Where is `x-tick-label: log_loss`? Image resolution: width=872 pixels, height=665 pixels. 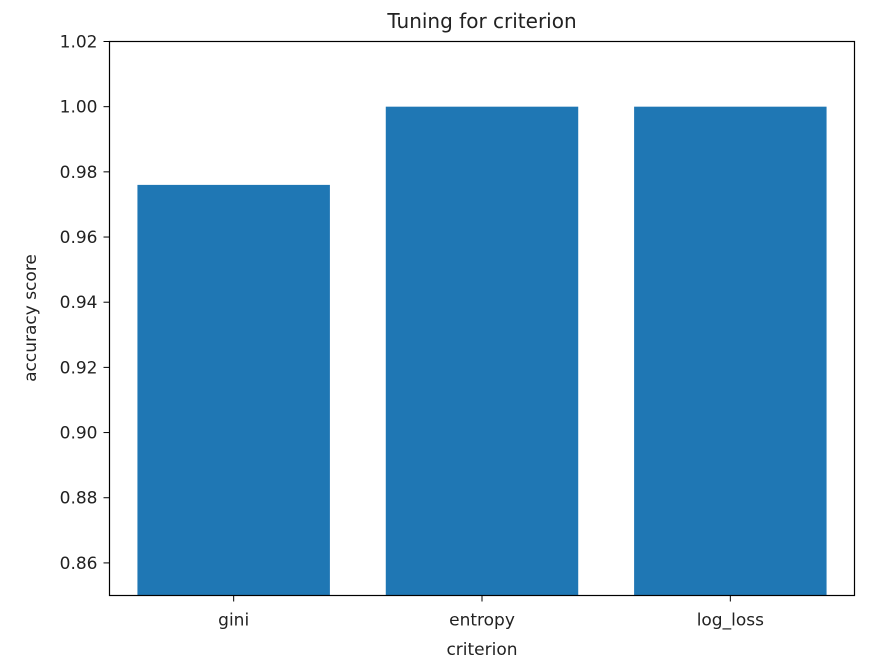
x-tick-label: log_loss is located at coordinates (730, 621).